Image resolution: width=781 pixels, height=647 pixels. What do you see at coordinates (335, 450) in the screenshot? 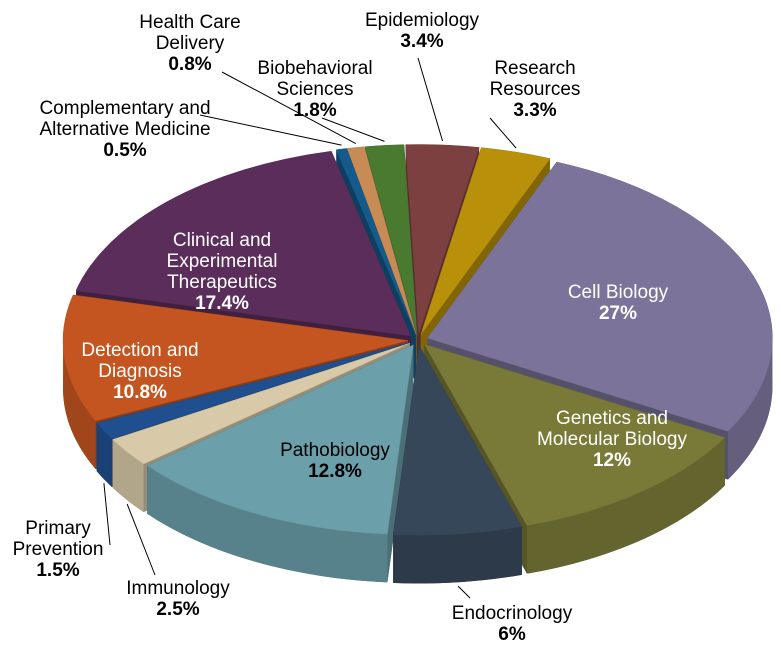
I see `category-name: Pathobiology` at bounding box center [335, 450].